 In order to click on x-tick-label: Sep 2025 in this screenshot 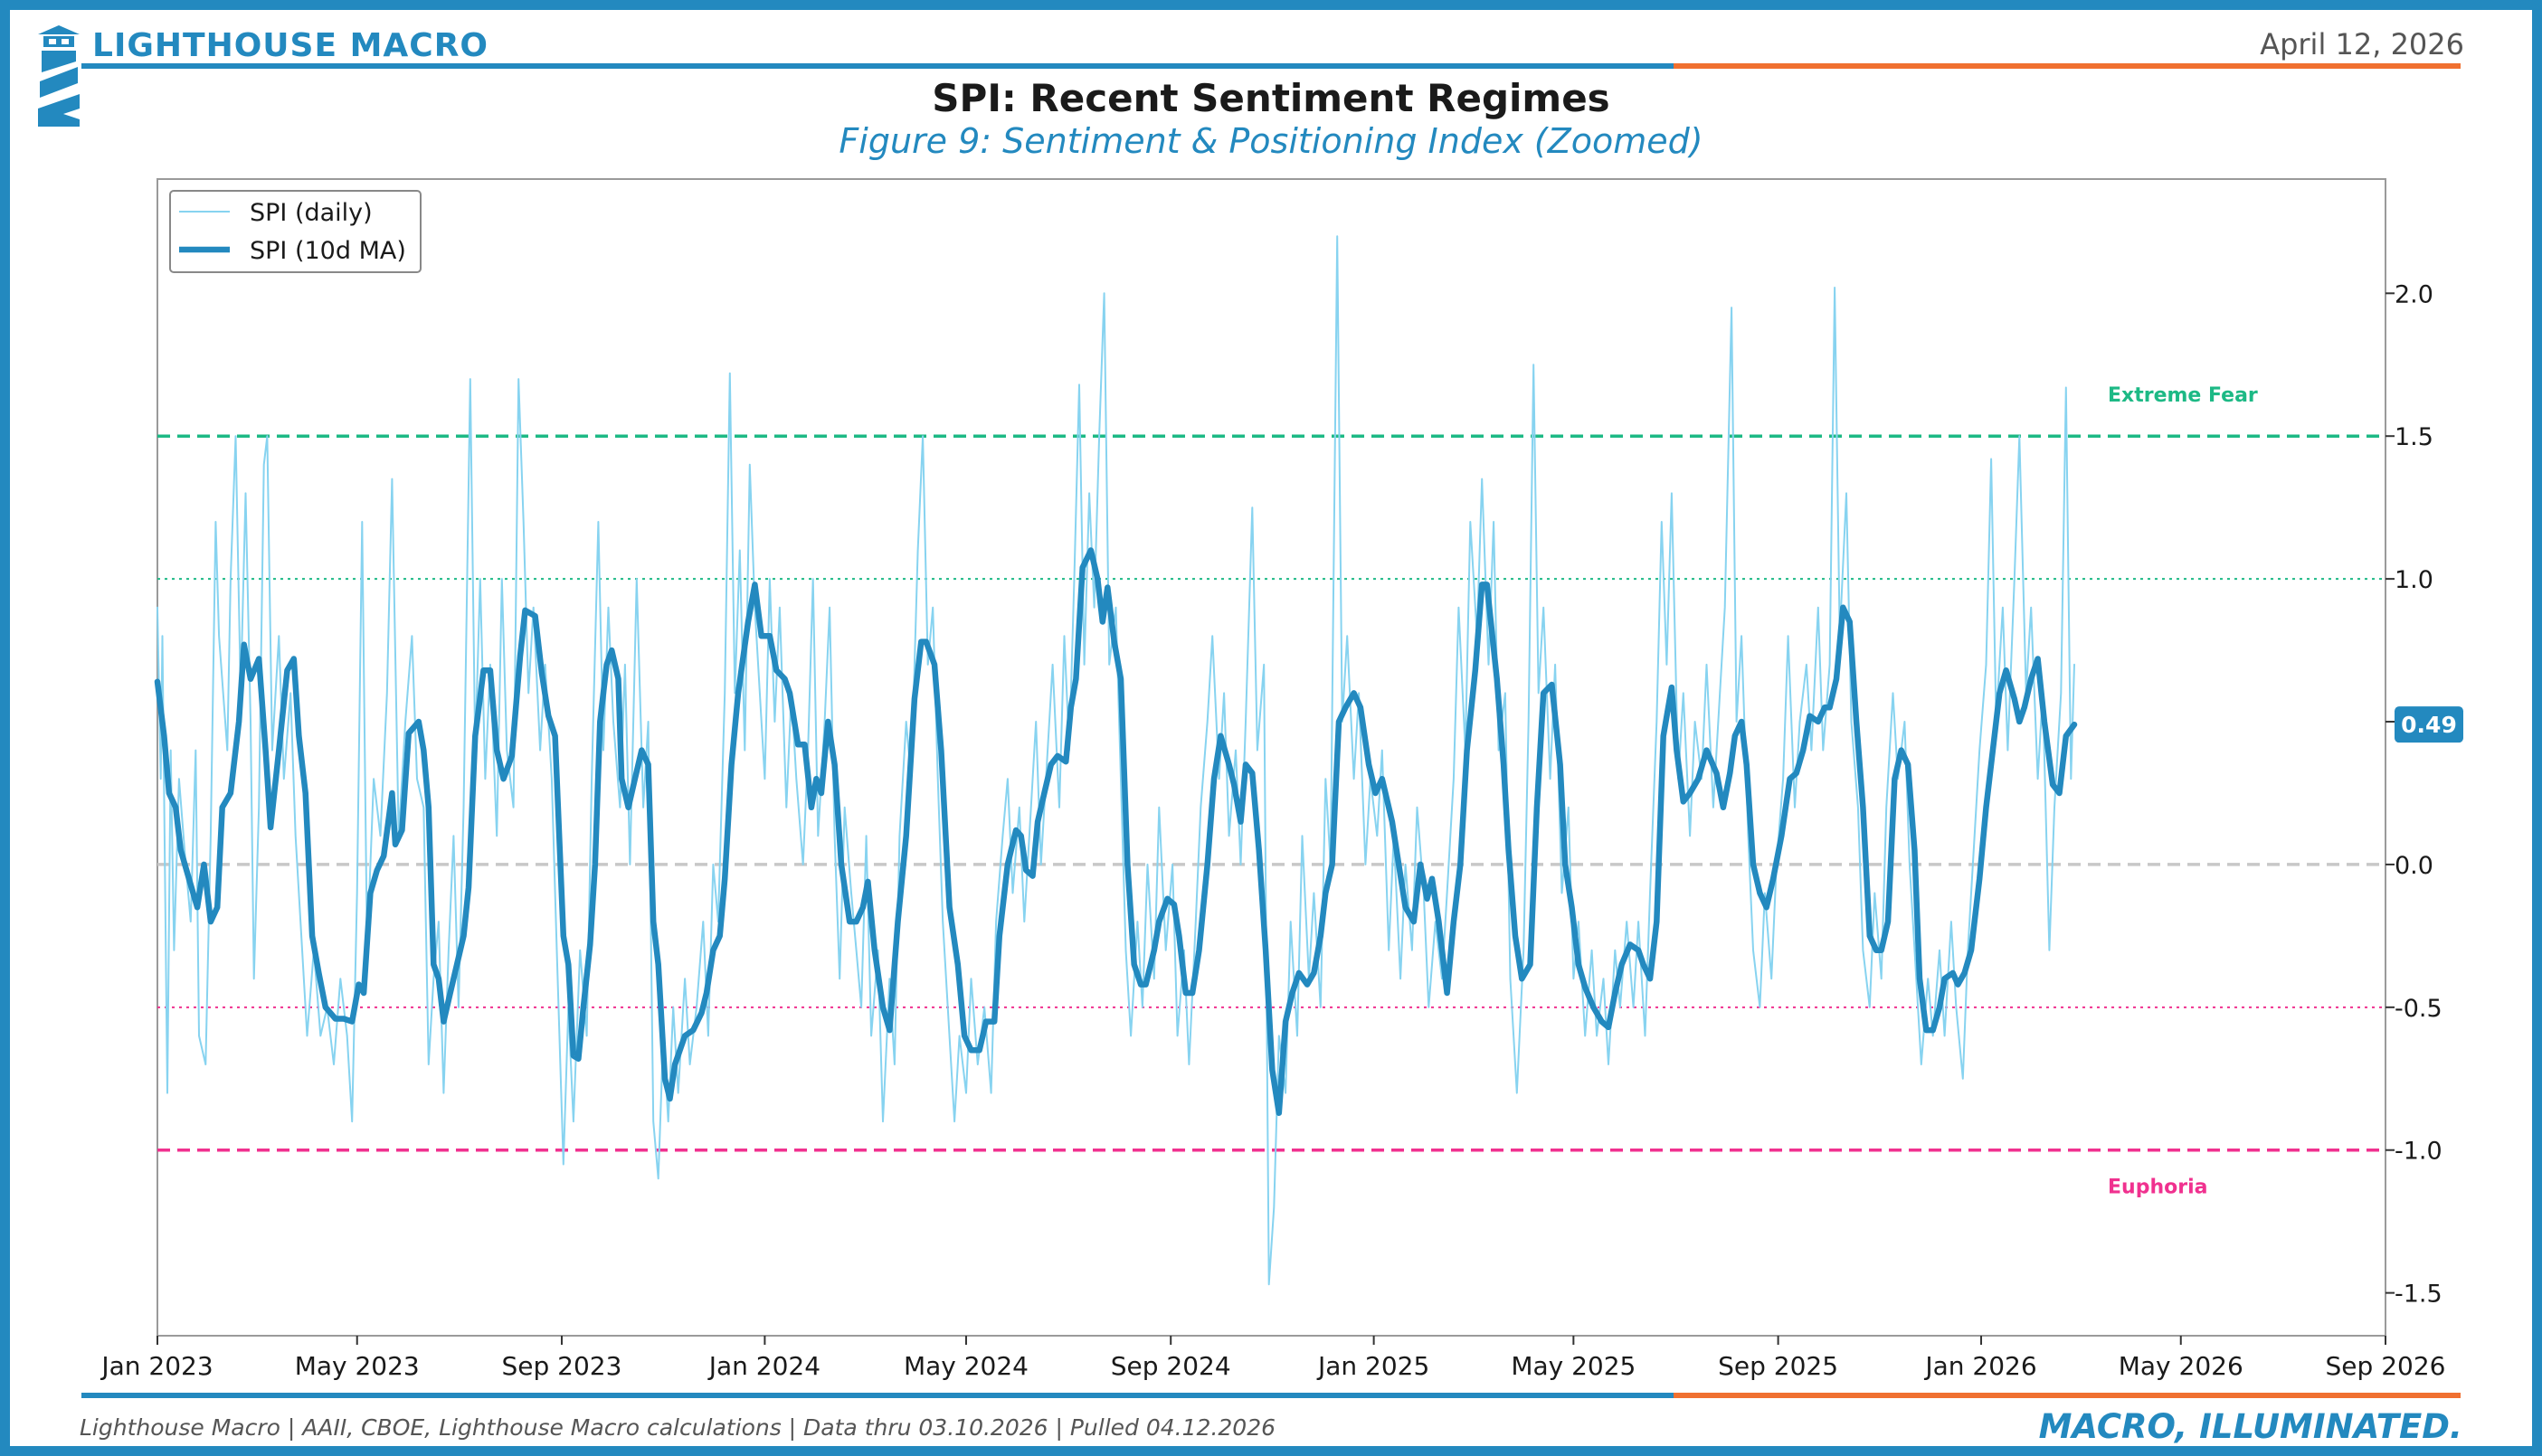, I will do `click(1778, 1366)`.